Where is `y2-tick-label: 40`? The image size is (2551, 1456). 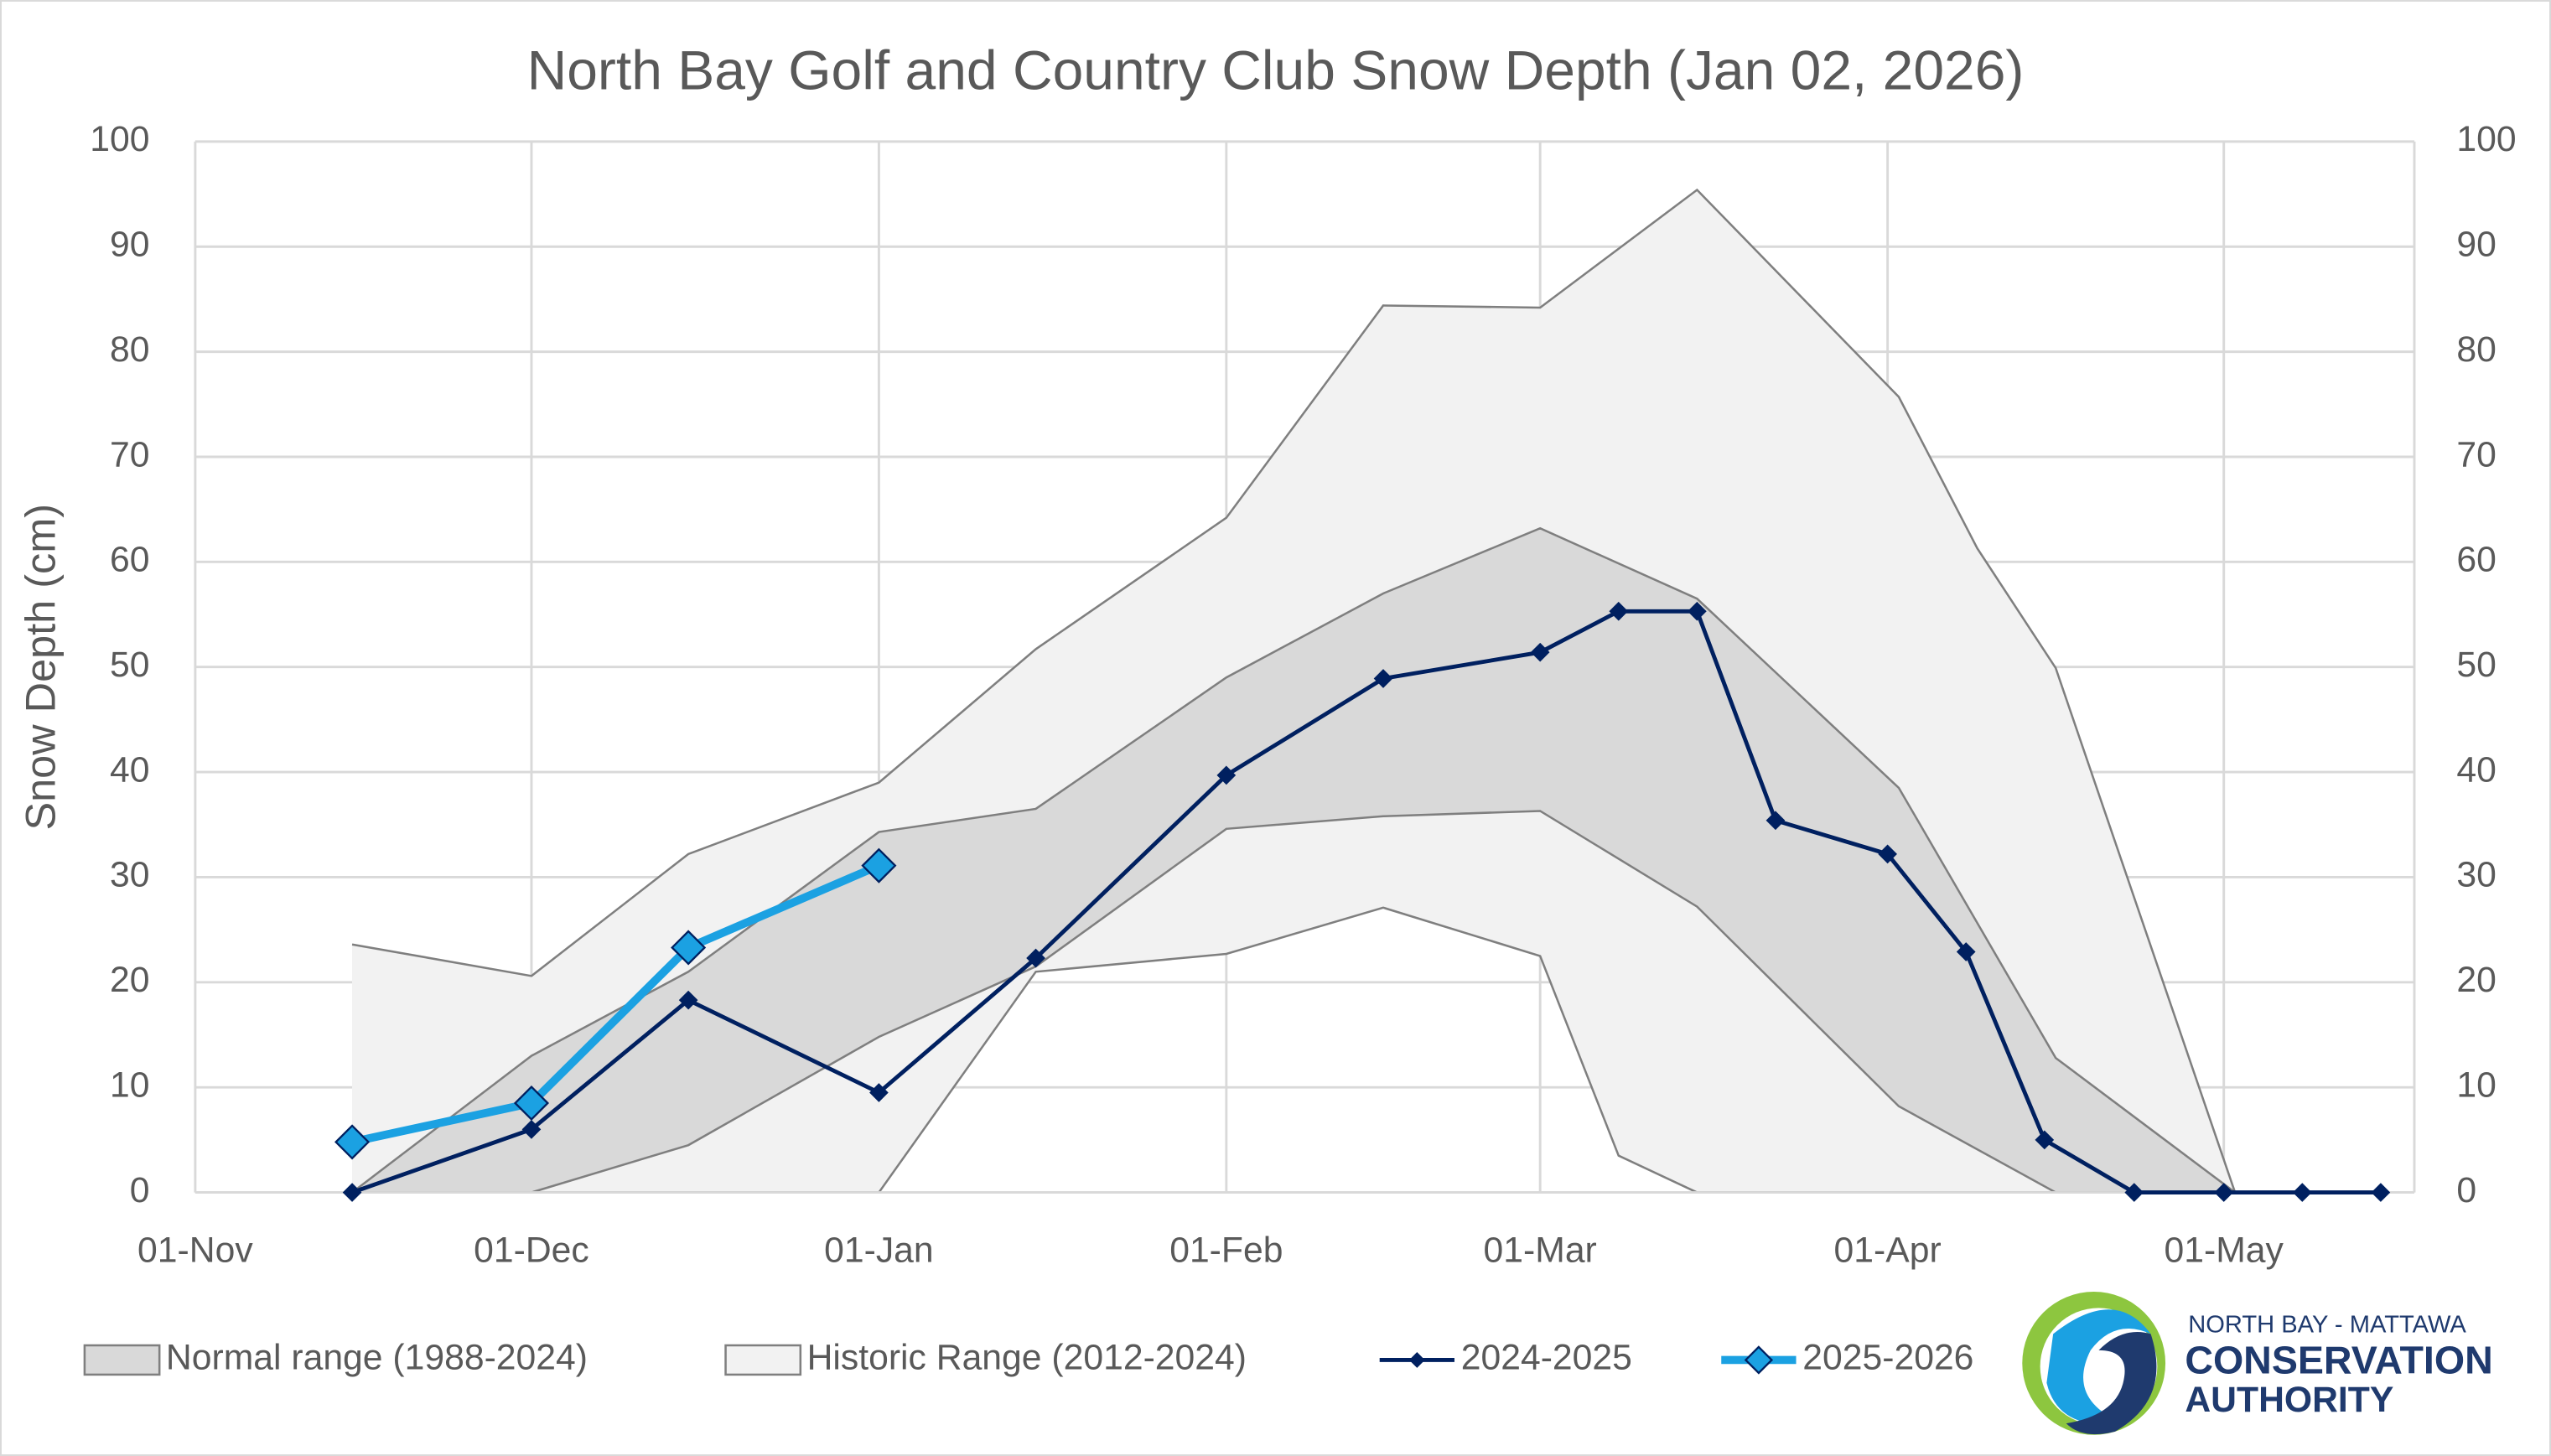
y2-tick-label: 40 is located at coordinates (2476, 769).